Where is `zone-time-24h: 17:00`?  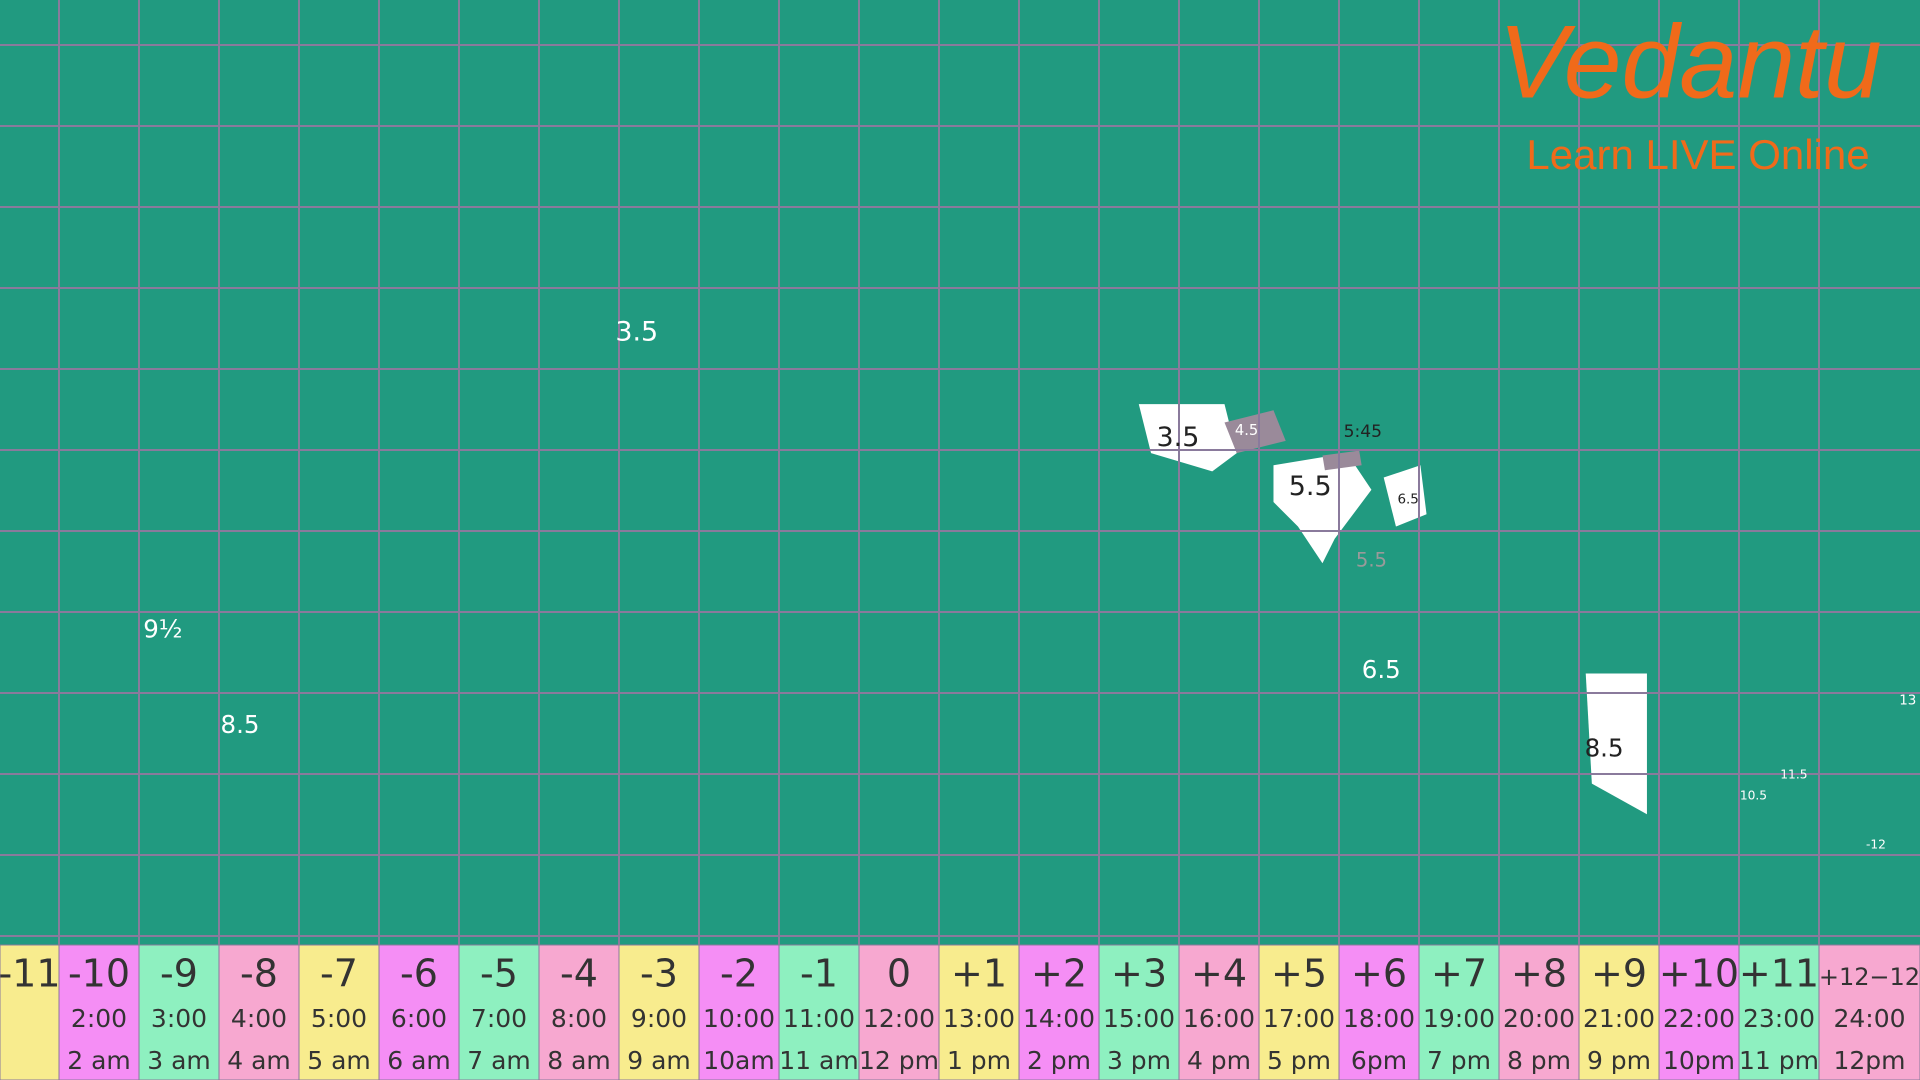 zone-time-24h: 17:00 is located at coordinates (1299, 1018).